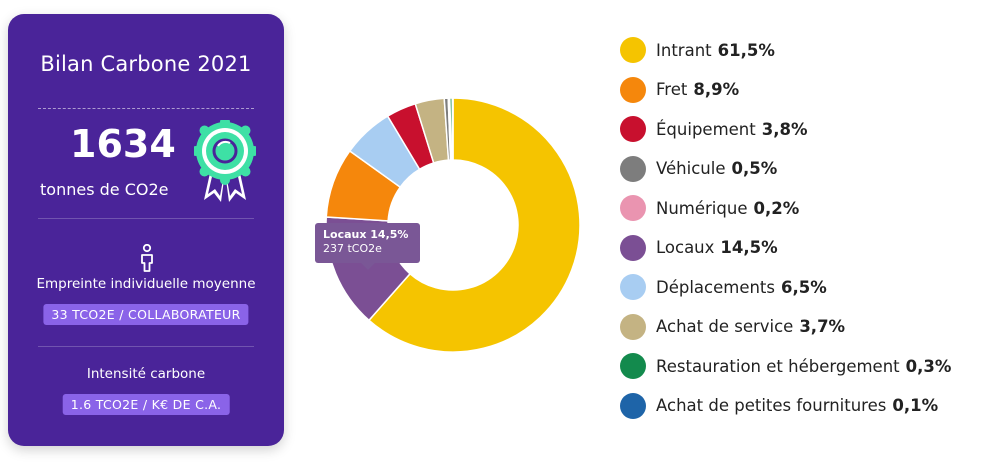  I want to click on legend-value: 0,5%, so click(754, 168).